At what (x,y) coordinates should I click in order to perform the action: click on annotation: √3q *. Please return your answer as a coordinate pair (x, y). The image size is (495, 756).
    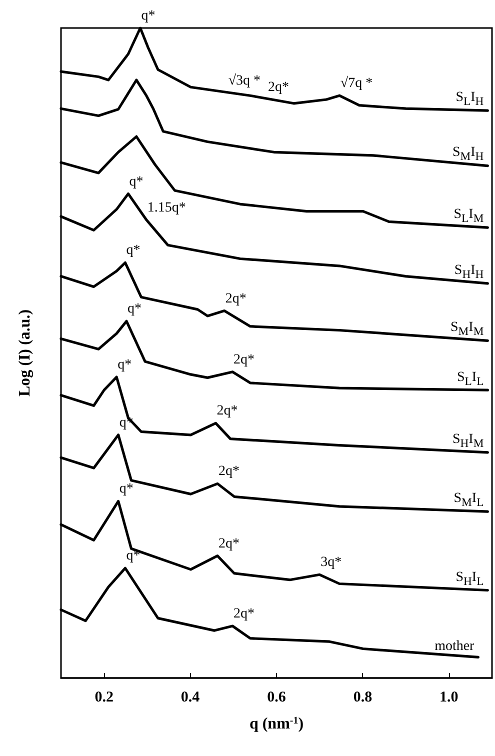
    Looking at the image, I should click on (244, 80).